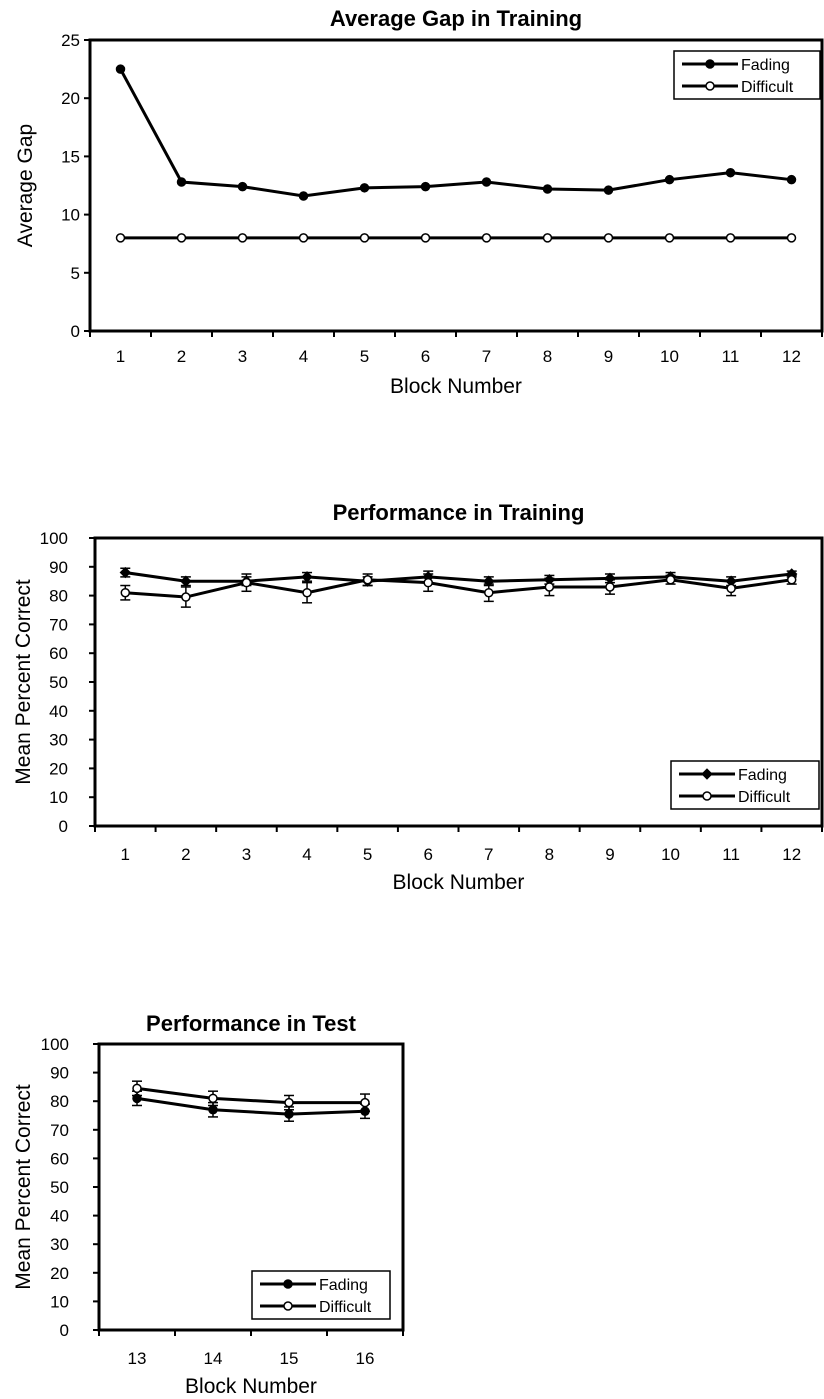 The width and height of the screenshot is (824, 1399). I want to click on y-tick-label: 20, so click(59, 1273).